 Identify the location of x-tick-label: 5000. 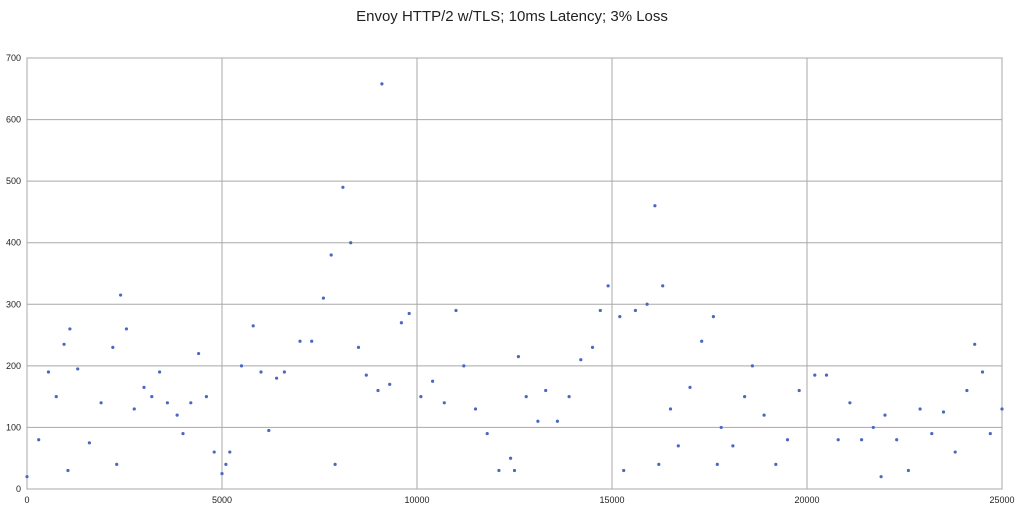
(222, 500).